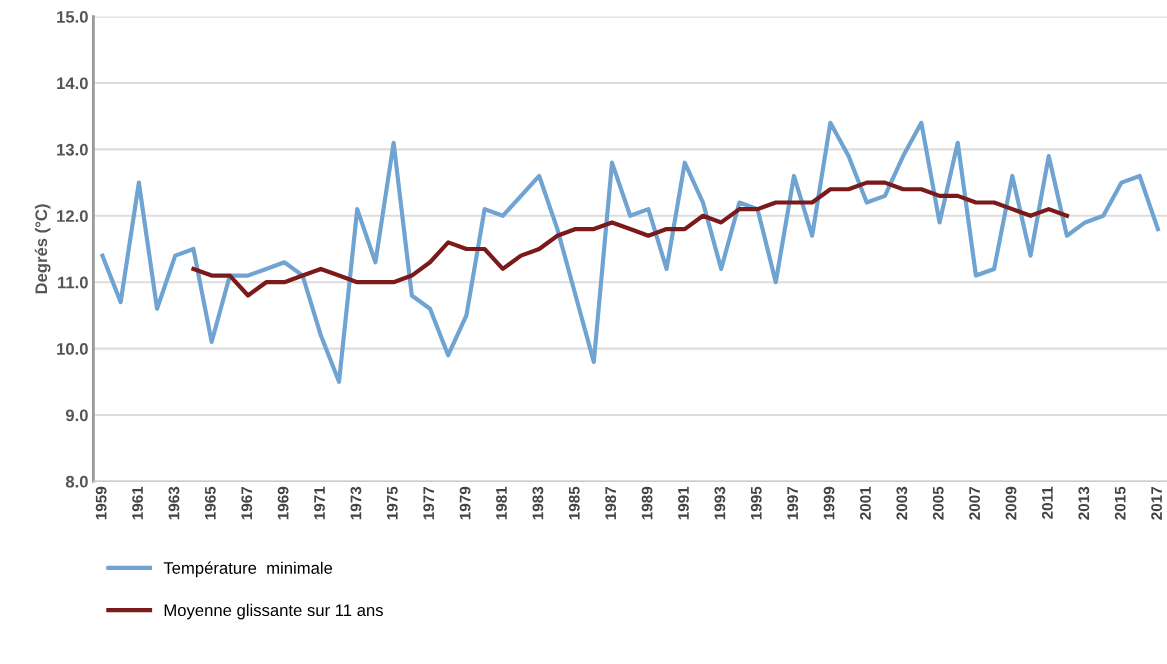 The height and width of the screenshot is (664, 1167). Describe the element at coordinates (247, 503) in the screenshot. I see `x-tick-label: 1967` at that location.